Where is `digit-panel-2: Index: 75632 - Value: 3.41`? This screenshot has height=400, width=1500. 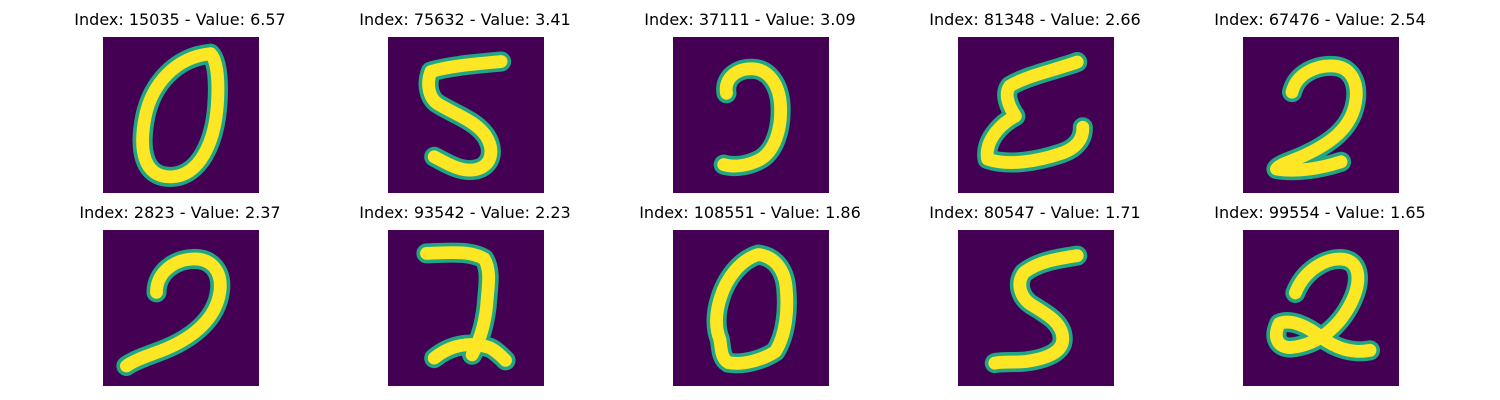
digit-panel-2: Index: 75632 - Value: 3.41 is located at coordinates (465, 105).